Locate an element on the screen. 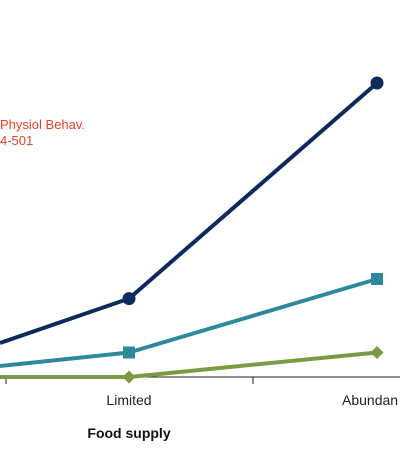 Image resolution: width=400 pixels, height=463 pixels. chart-annotation: Physiol Behav. 4-501 is located at coordinates (42, 133).